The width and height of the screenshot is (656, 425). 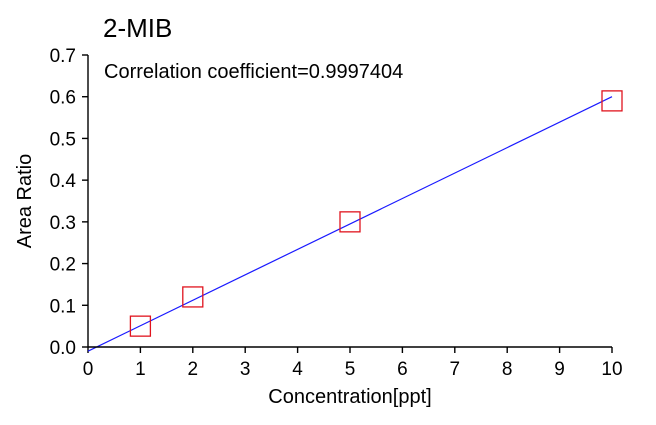 I want to click on y-tick-label: 0.1, so click(x=63, y=306).